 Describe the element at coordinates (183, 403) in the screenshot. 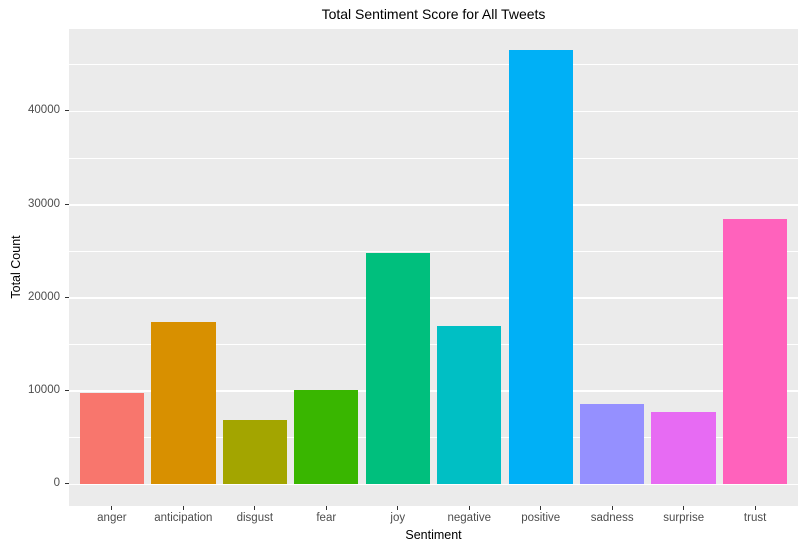

I see `bar-anticipation` at that location.